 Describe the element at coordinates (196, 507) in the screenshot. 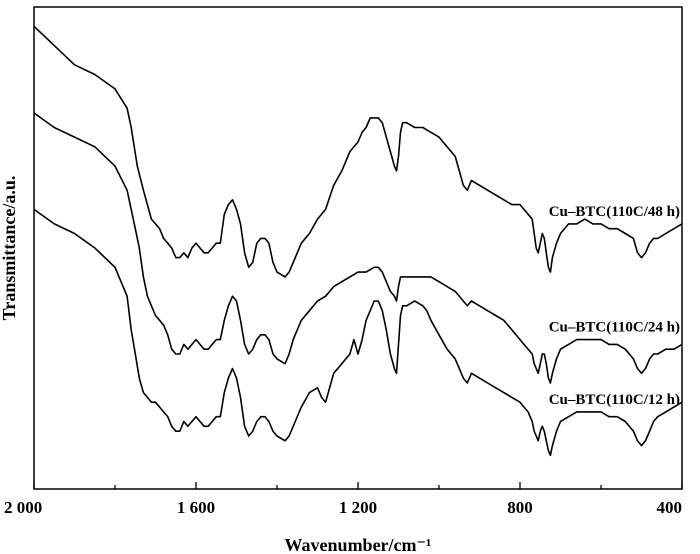

I see `x-tick-label: 1 600` at that location.